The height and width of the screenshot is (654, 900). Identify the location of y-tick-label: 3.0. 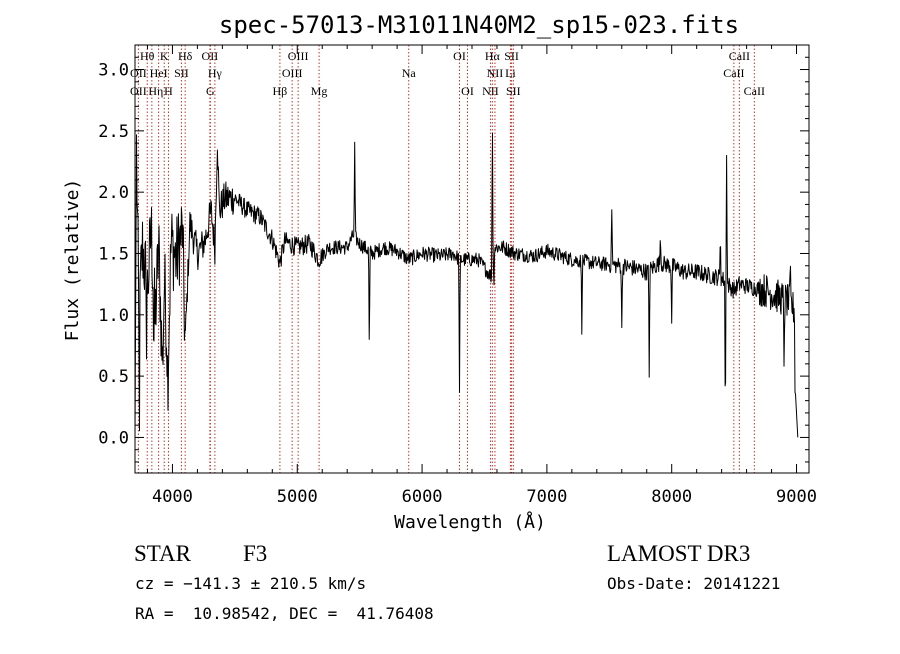
(113, 71).